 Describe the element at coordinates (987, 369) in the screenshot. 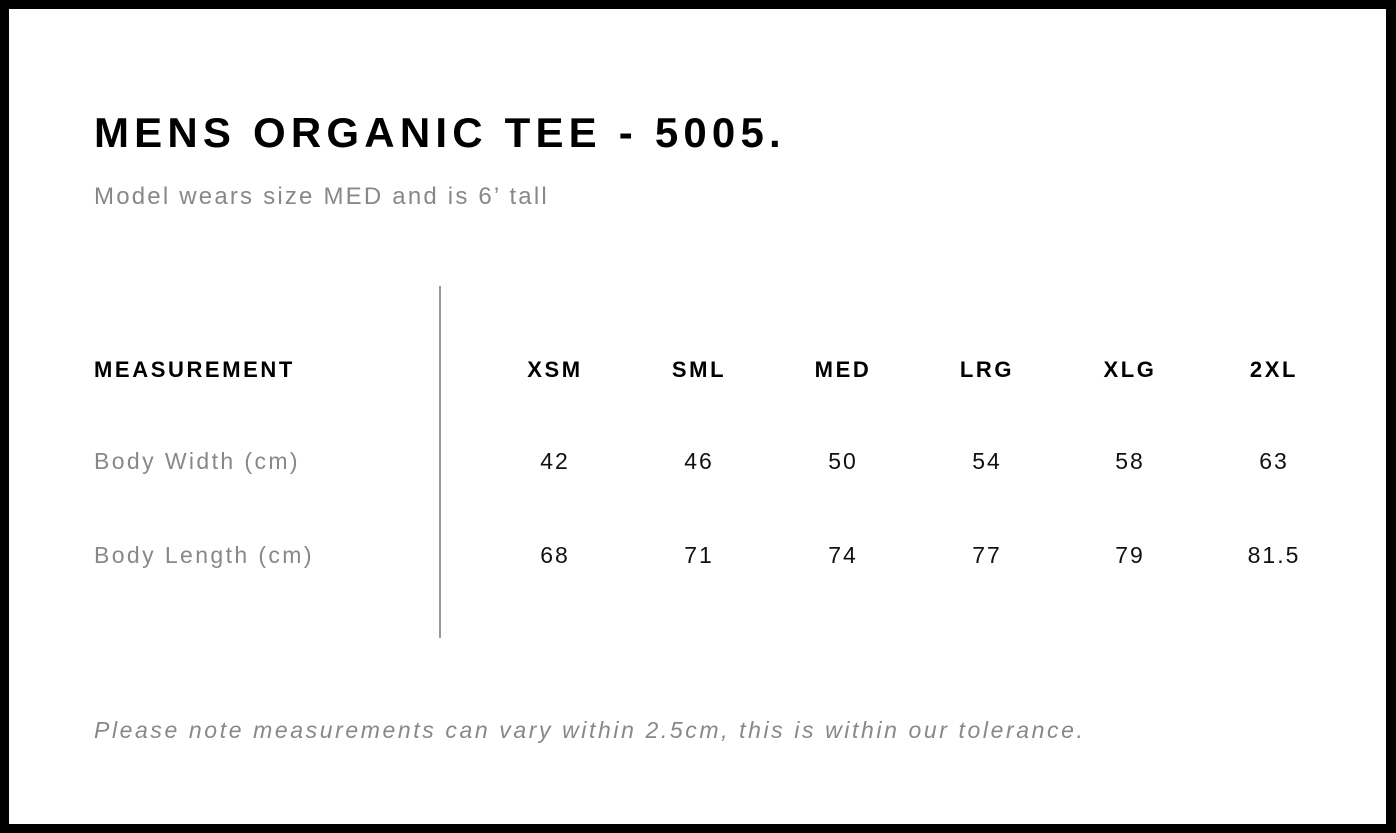

I see `size-header-lrg: LRG` at that location.